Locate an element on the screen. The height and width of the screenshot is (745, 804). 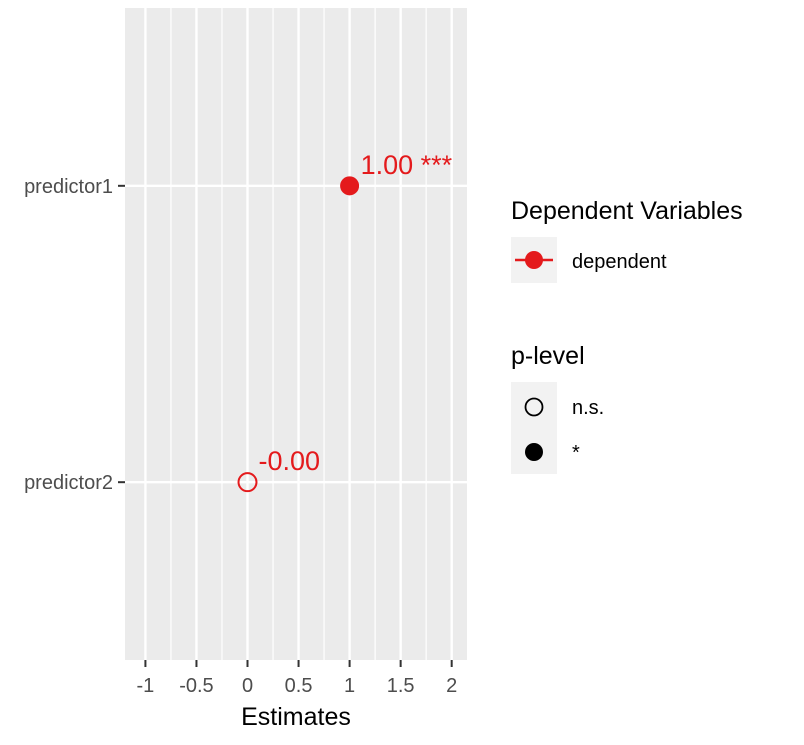
data-label: 1.00 *** is located at coordinates (407, 165).